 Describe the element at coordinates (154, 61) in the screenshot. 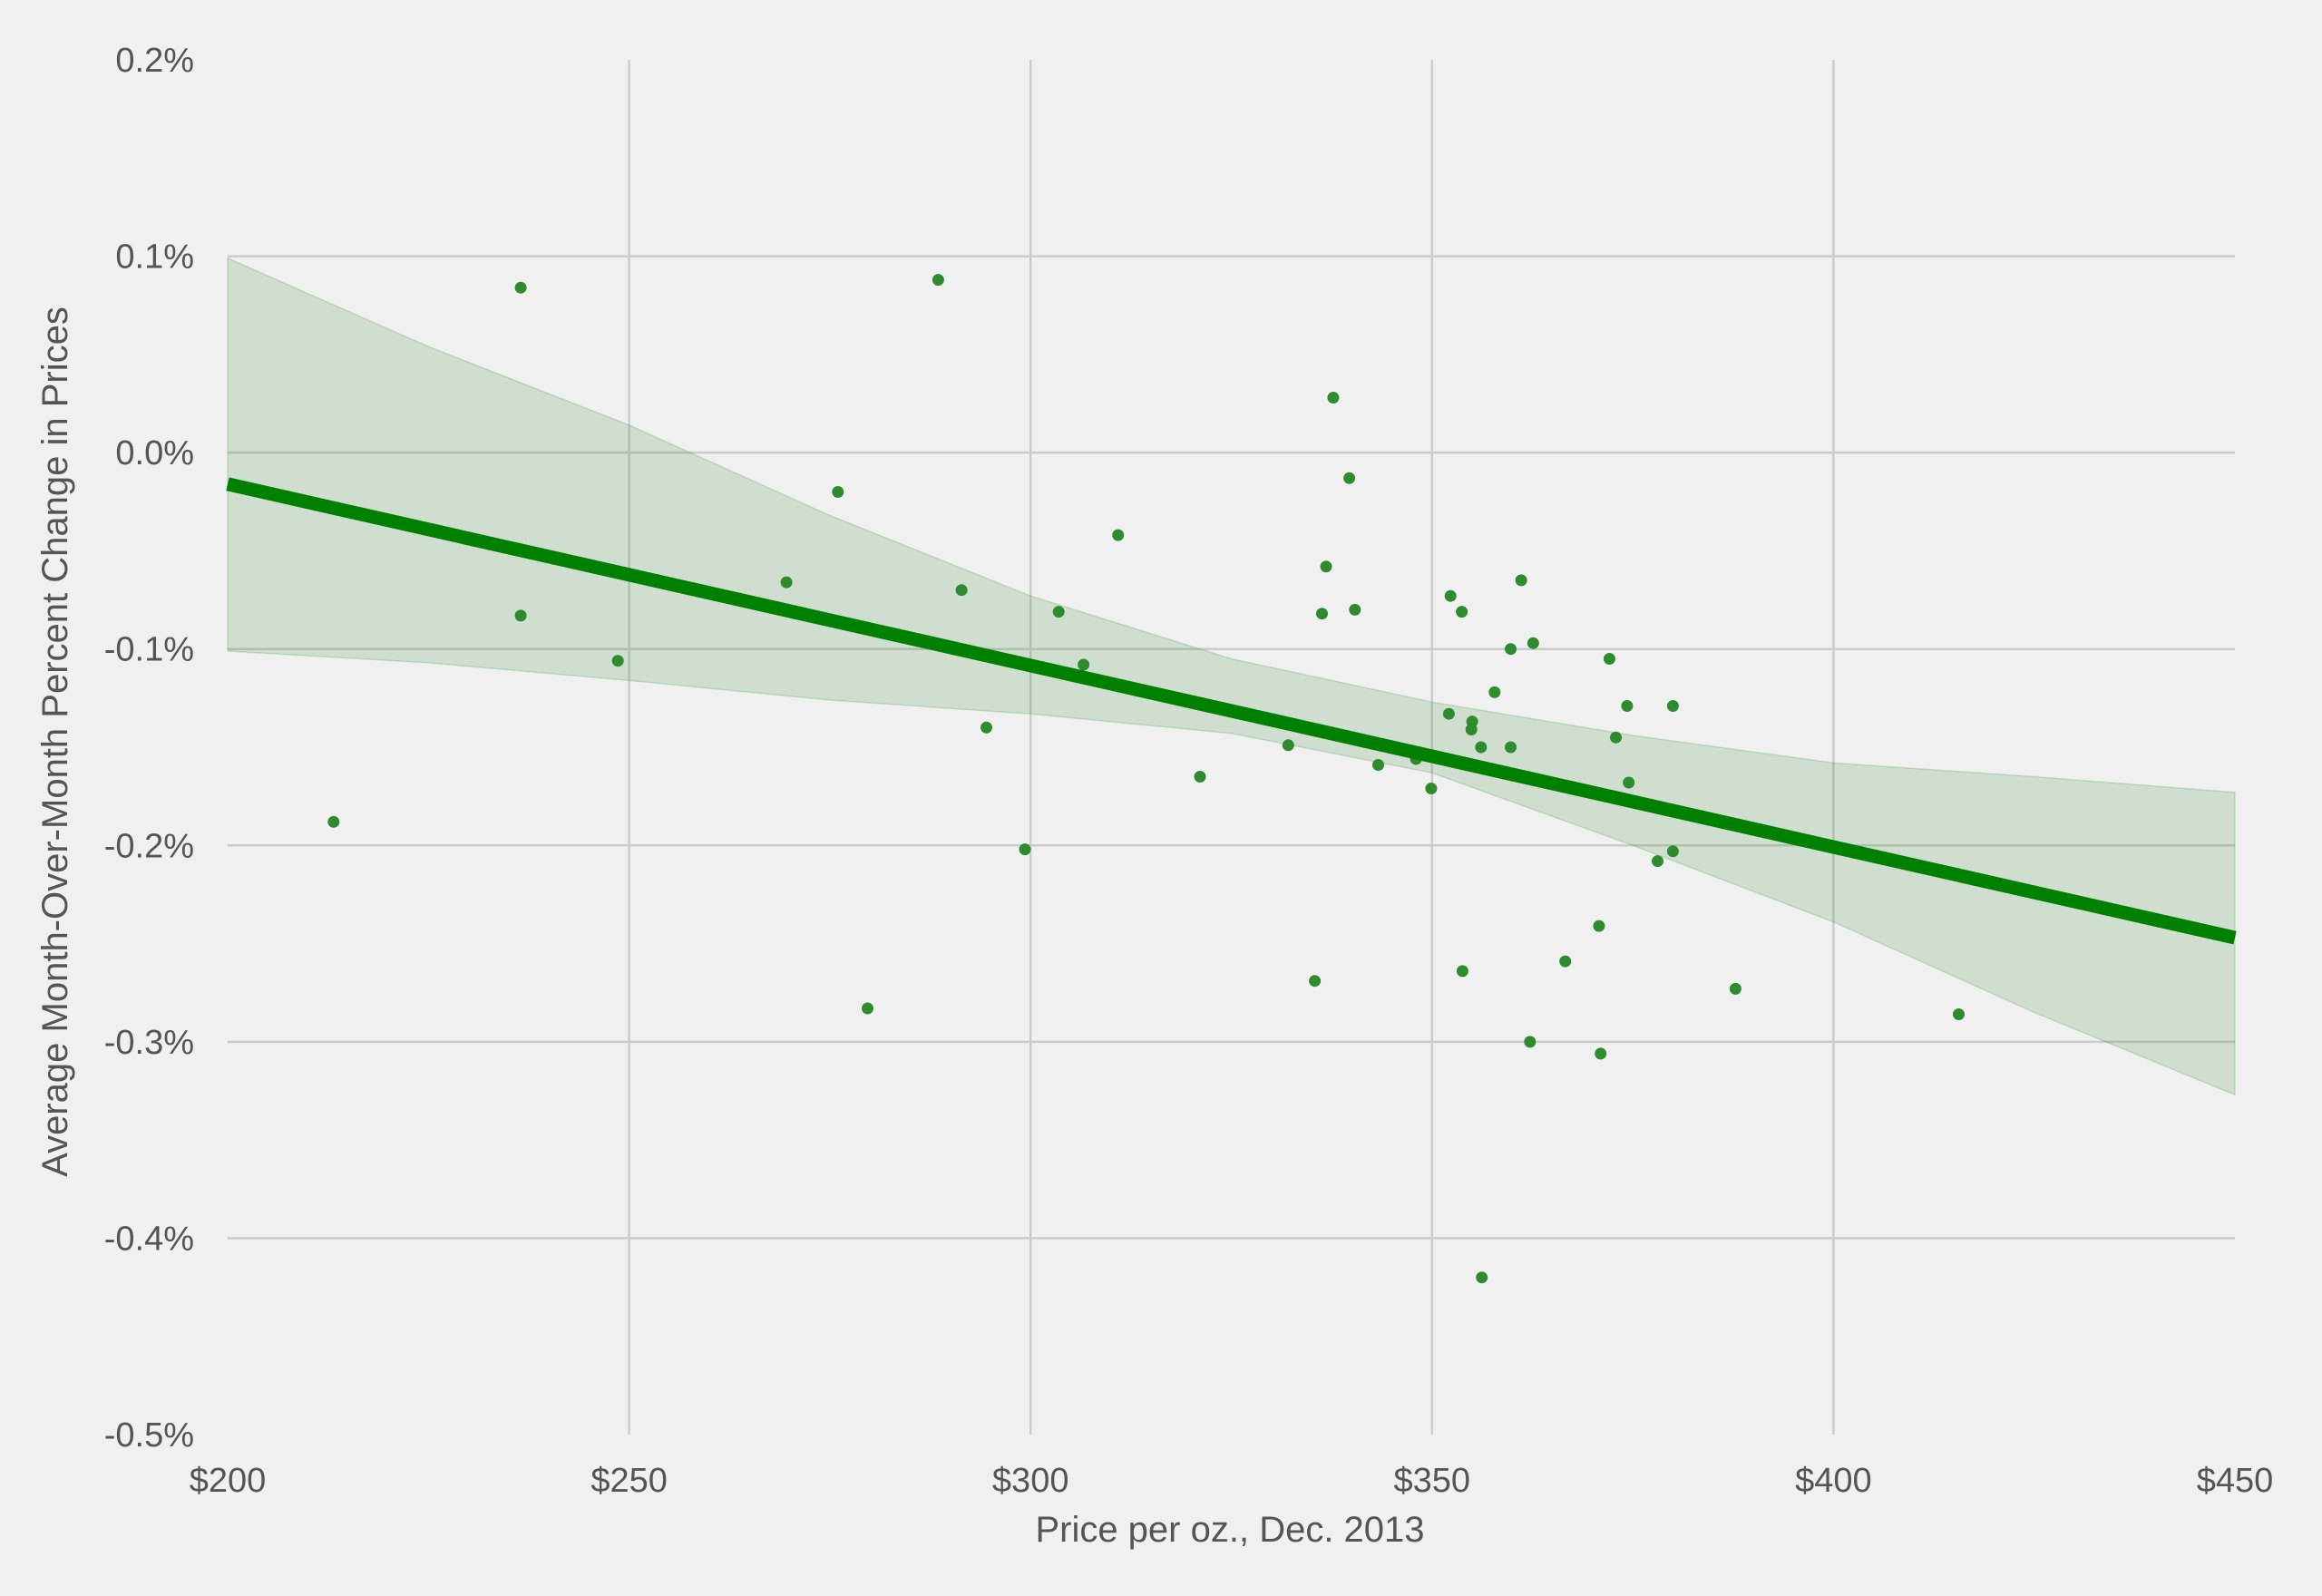

I see `y-tick-label: 0.2%` at that location.